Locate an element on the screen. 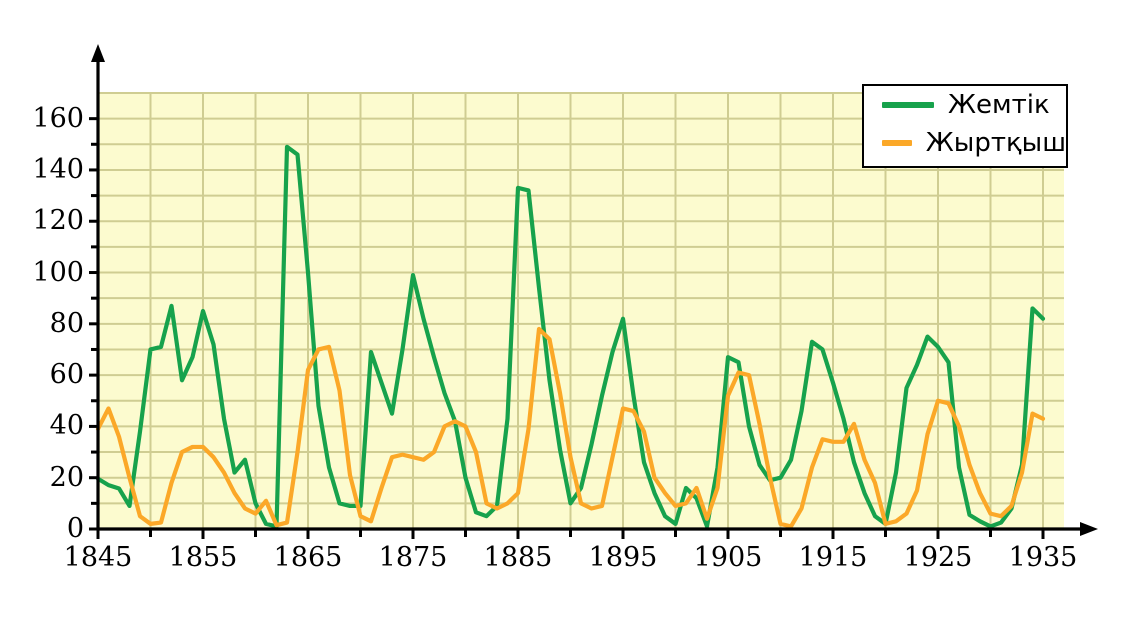 This screenshot has width=1132, height=628. x-tick-label: 1875 is located at coordinates (413, 557).